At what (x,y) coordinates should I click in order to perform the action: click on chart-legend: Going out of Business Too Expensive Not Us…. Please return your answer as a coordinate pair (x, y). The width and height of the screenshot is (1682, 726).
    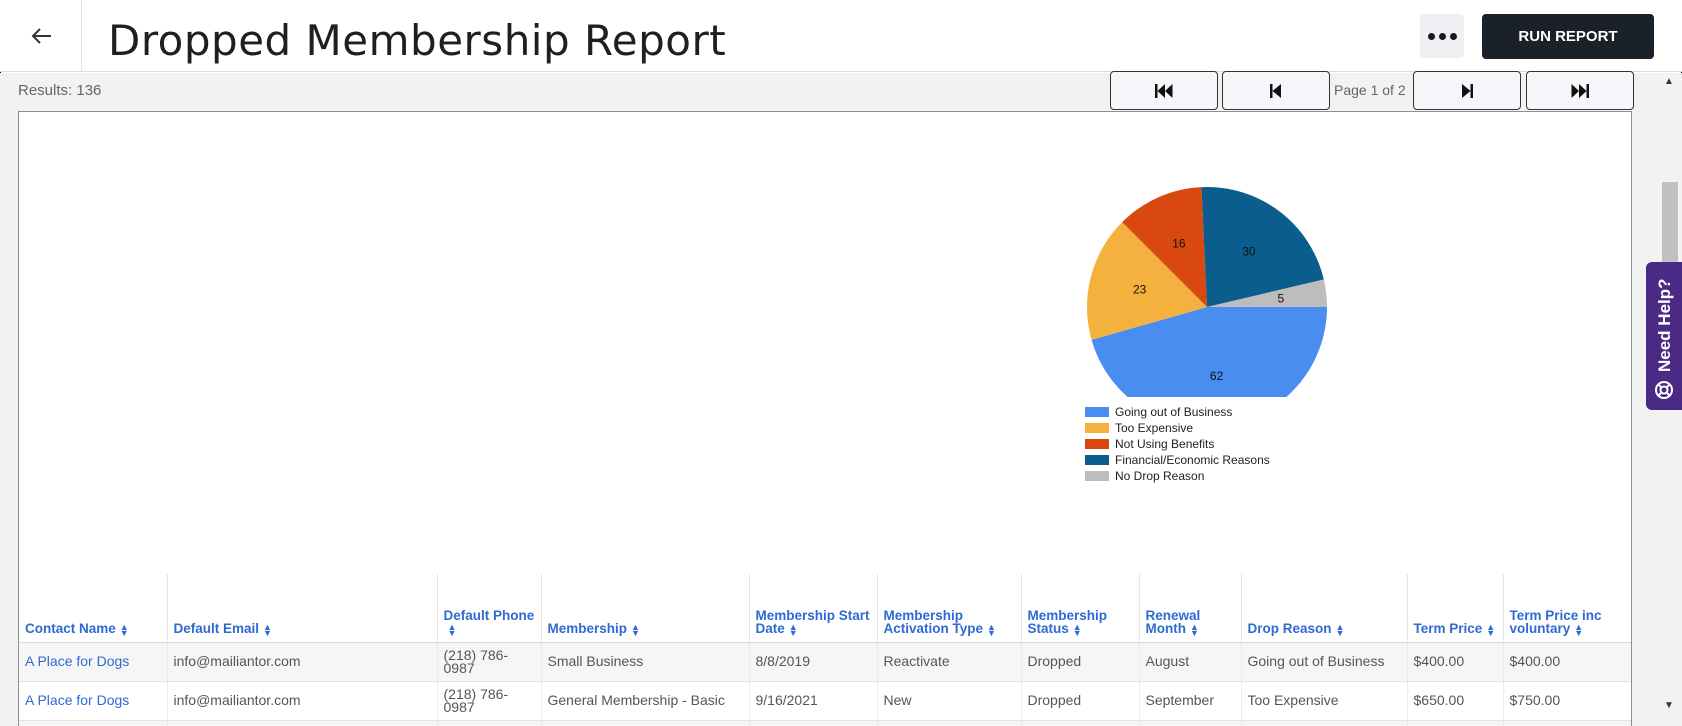
    Looking at the image, I should click on (1177, 444).